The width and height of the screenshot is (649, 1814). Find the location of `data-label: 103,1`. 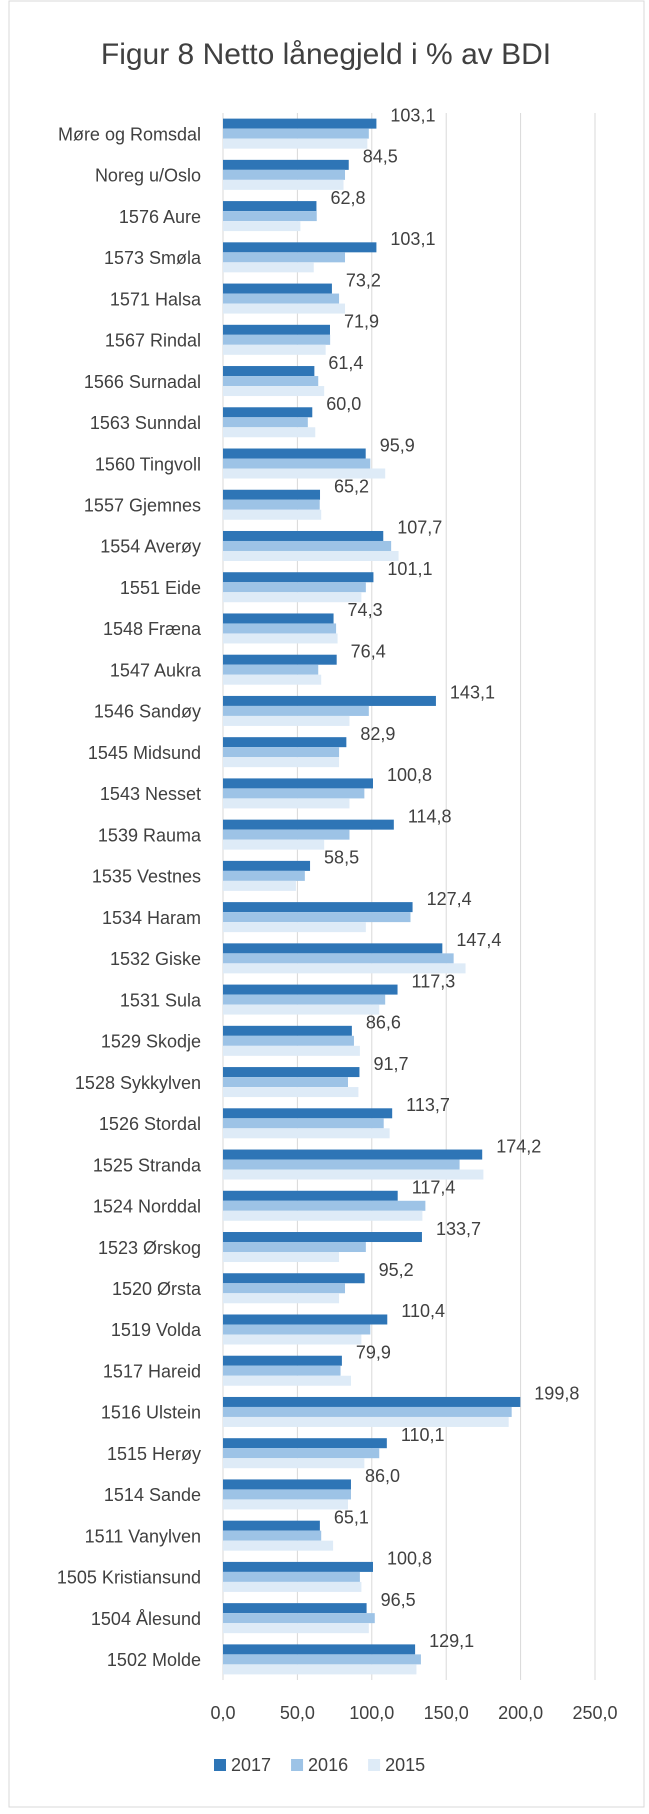

data-label: 103,1 is located at coordinates (412, 239).